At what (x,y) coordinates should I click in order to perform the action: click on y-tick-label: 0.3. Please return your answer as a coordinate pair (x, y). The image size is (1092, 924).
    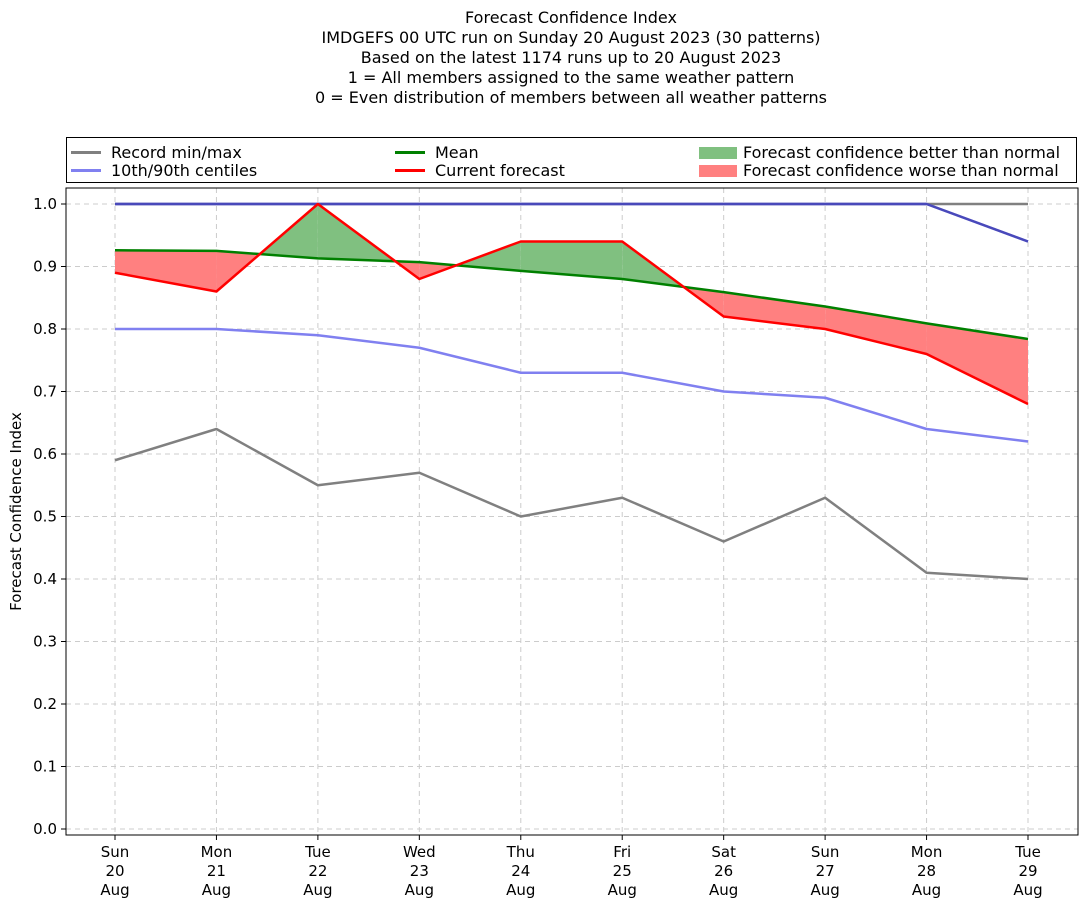
    Looking at the image, I should click on (45, 642).